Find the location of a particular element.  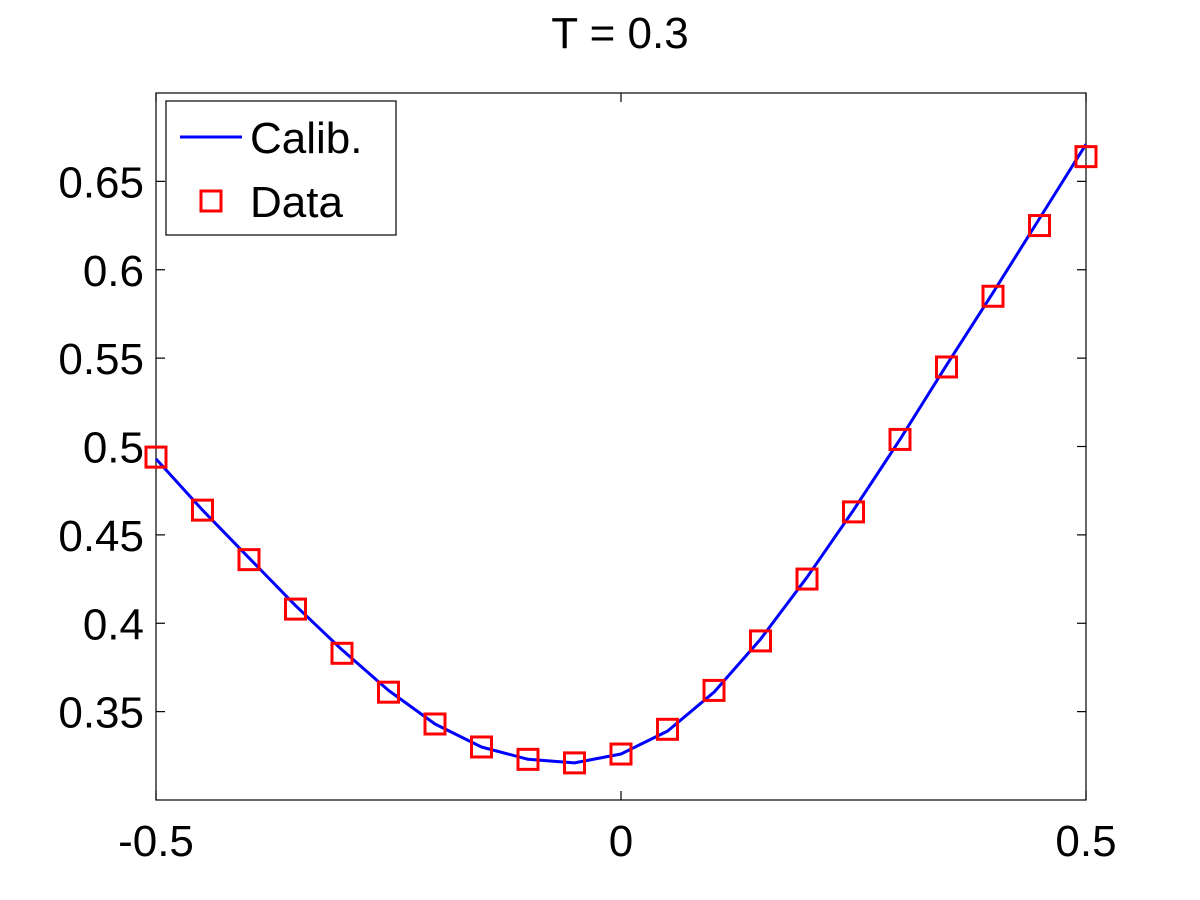

y-tick-label: 0.6 is located at coordinates (113, 271).